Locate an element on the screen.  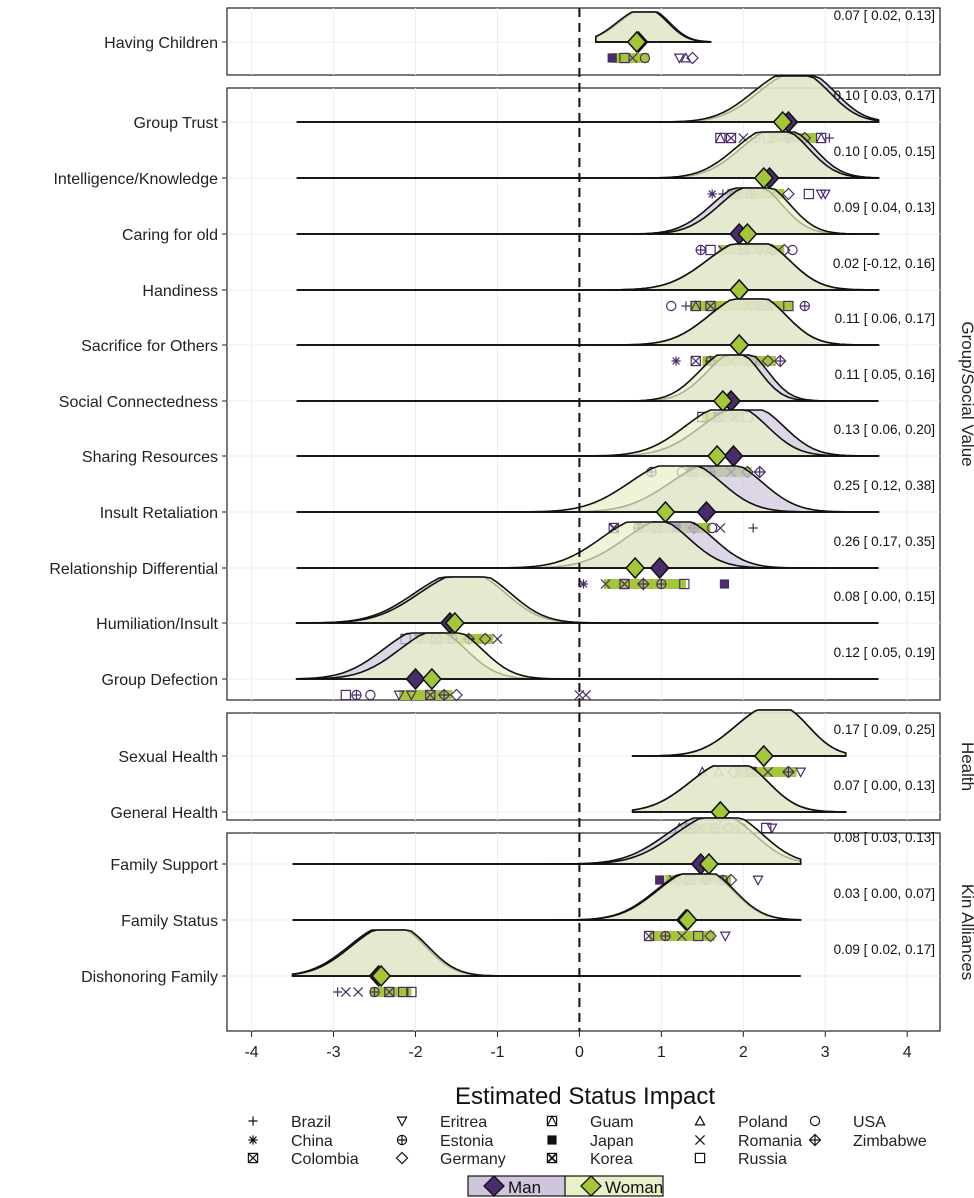
x-axis-label: Estimated Status Impact is located at coordinates (585, 1096).